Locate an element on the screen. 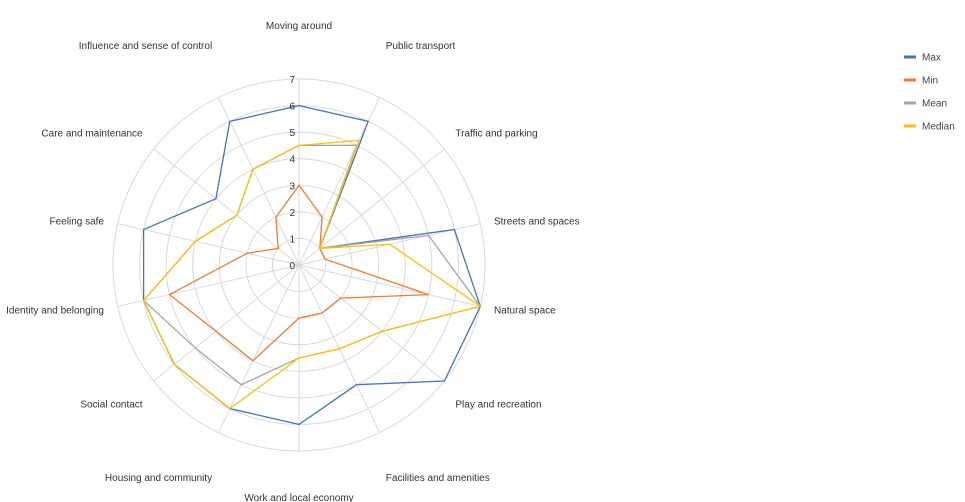  category-label: Moving around is located at coordinates (299, 26).